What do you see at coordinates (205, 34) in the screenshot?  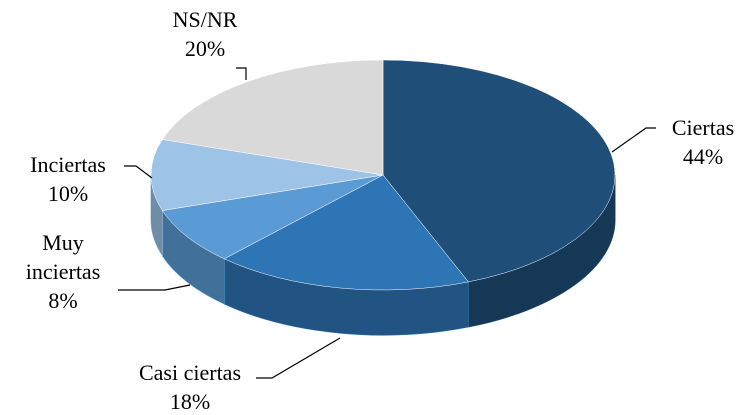 I see `slice-label: NS/NR 20%` at bounding box center [205, 34].